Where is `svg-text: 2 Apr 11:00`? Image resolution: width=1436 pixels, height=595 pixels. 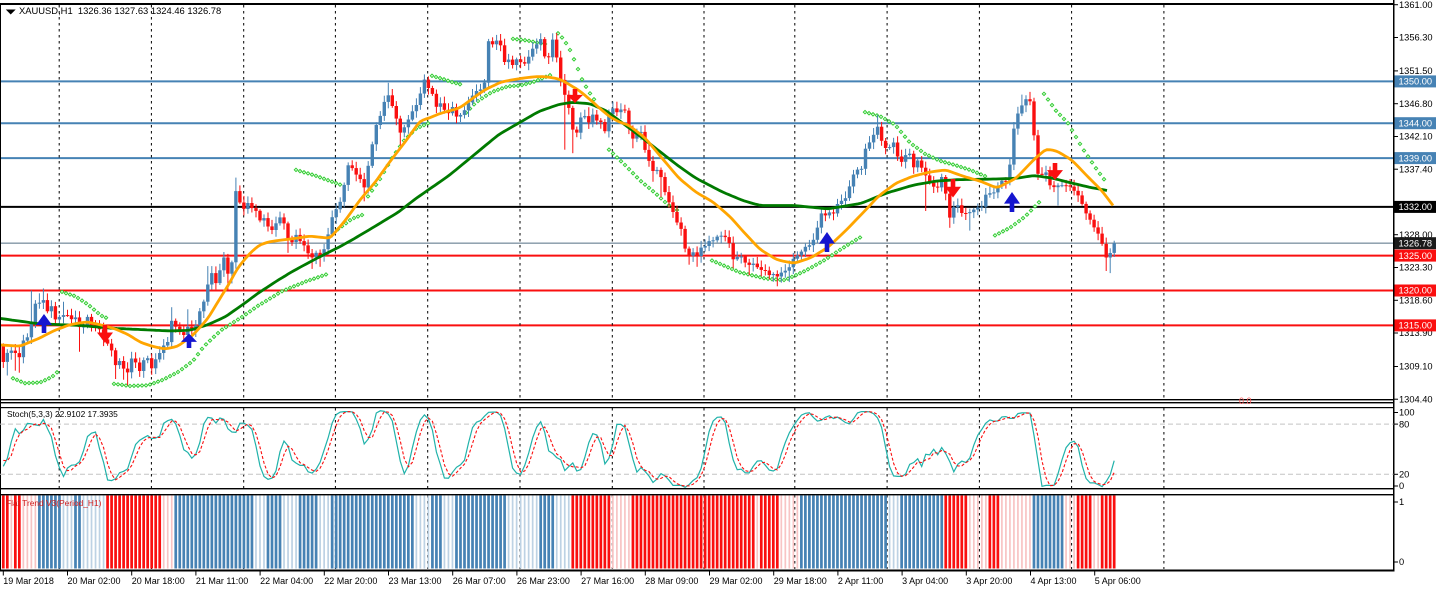
svg-text: 2 Apr 11:00 is located at coordinates (860, 581).